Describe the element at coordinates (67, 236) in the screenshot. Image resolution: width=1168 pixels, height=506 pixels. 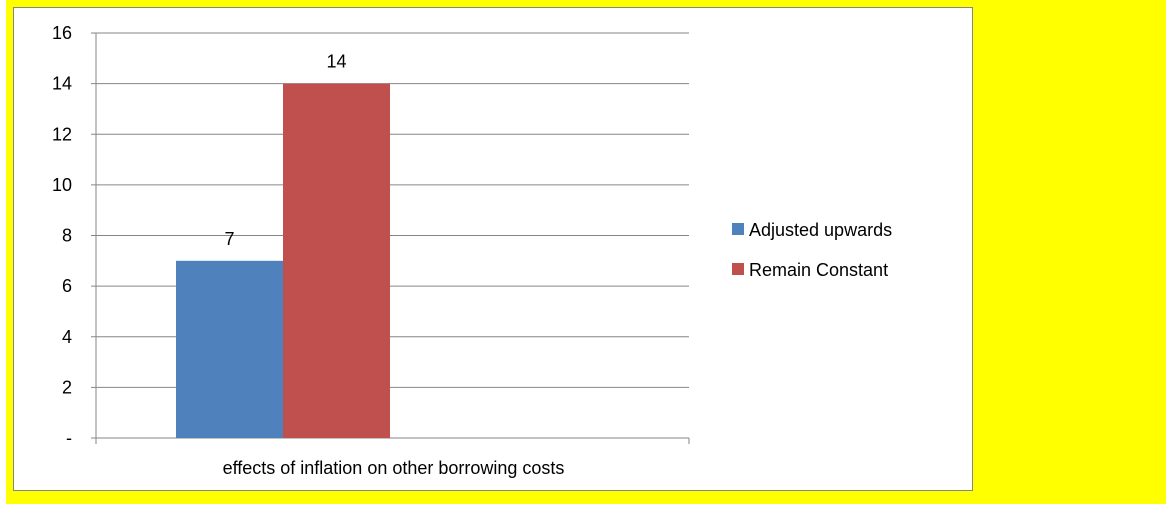
I see `y-tick-label: 8` at that location.